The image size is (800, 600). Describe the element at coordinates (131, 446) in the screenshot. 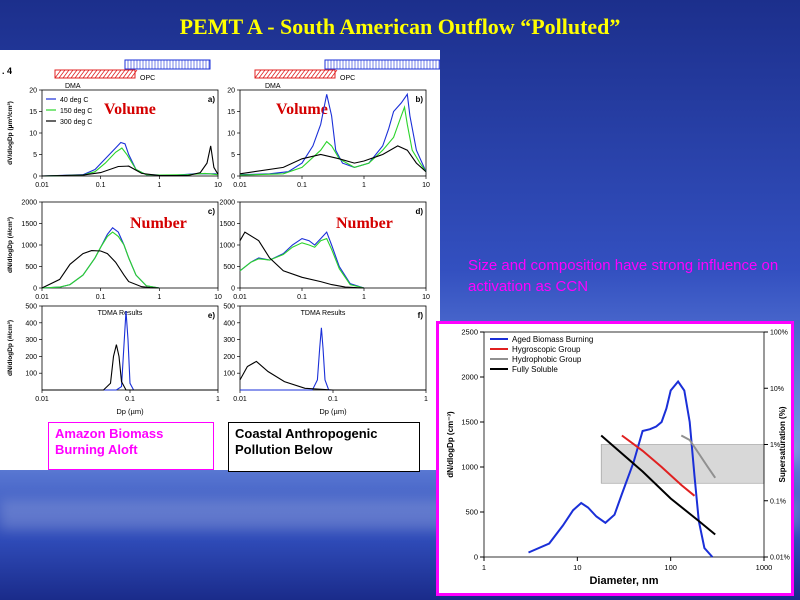

I see `amazon-biomass-label: Amazon Biomass Burning Aloft` at that location.